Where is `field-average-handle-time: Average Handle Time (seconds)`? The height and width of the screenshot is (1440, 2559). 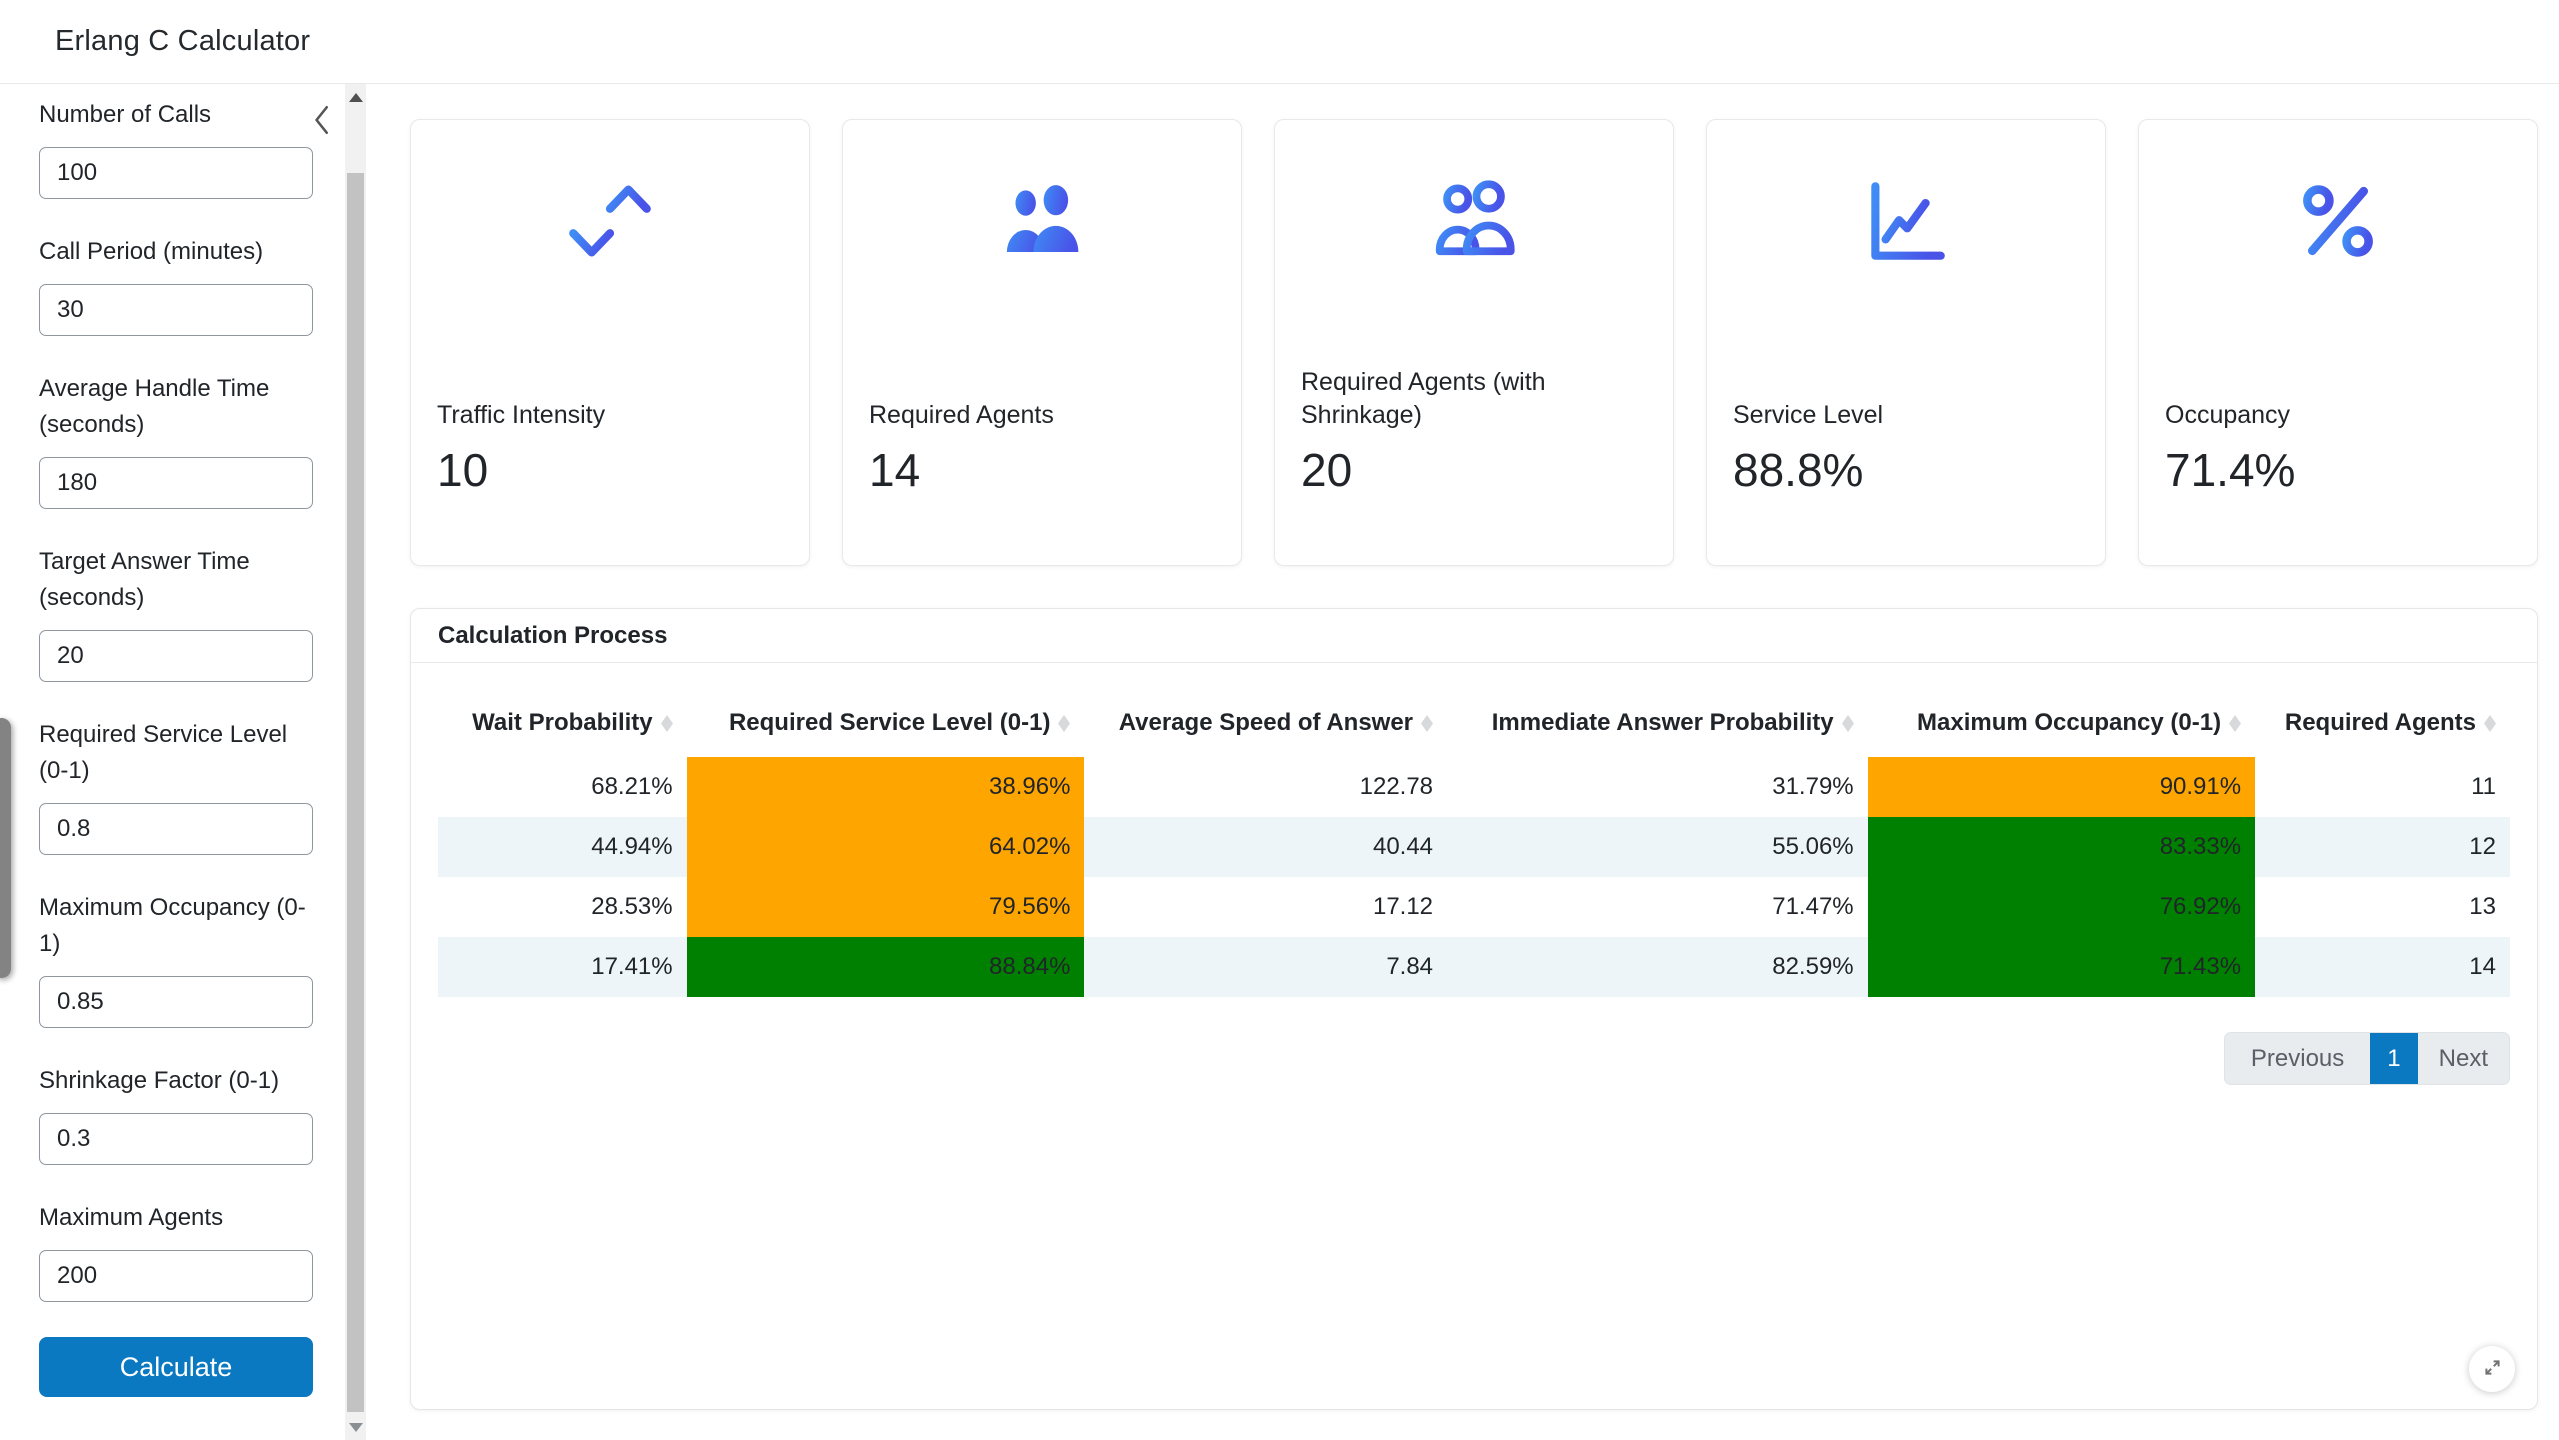 field-average-handle-time: Average Handle Time (seconds) is located at coordinates (176, 440).